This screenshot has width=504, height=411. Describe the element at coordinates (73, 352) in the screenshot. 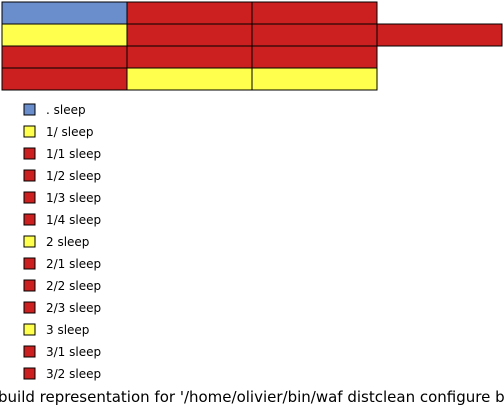

I see `legend-label-11: 3/1 sleep` at that location.